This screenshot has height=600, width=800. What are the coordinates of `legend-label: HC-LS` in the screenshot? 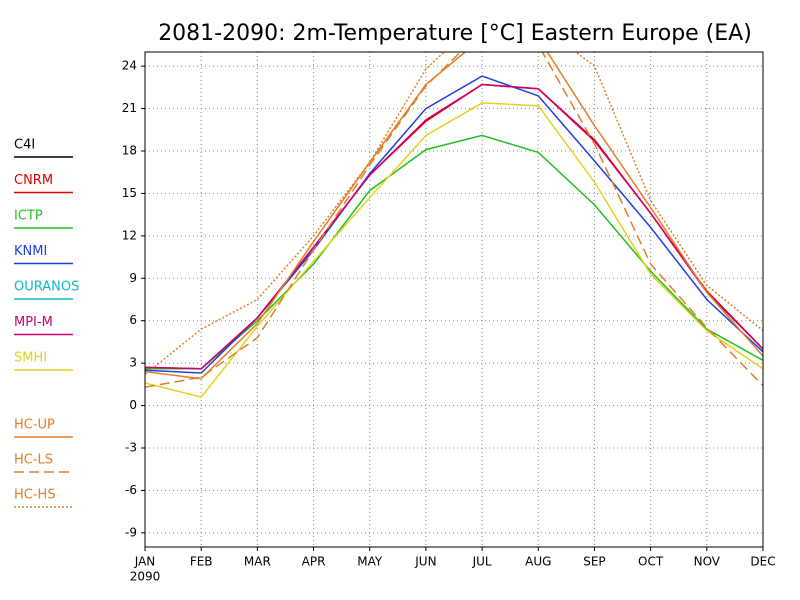 It's located at (33, 460).